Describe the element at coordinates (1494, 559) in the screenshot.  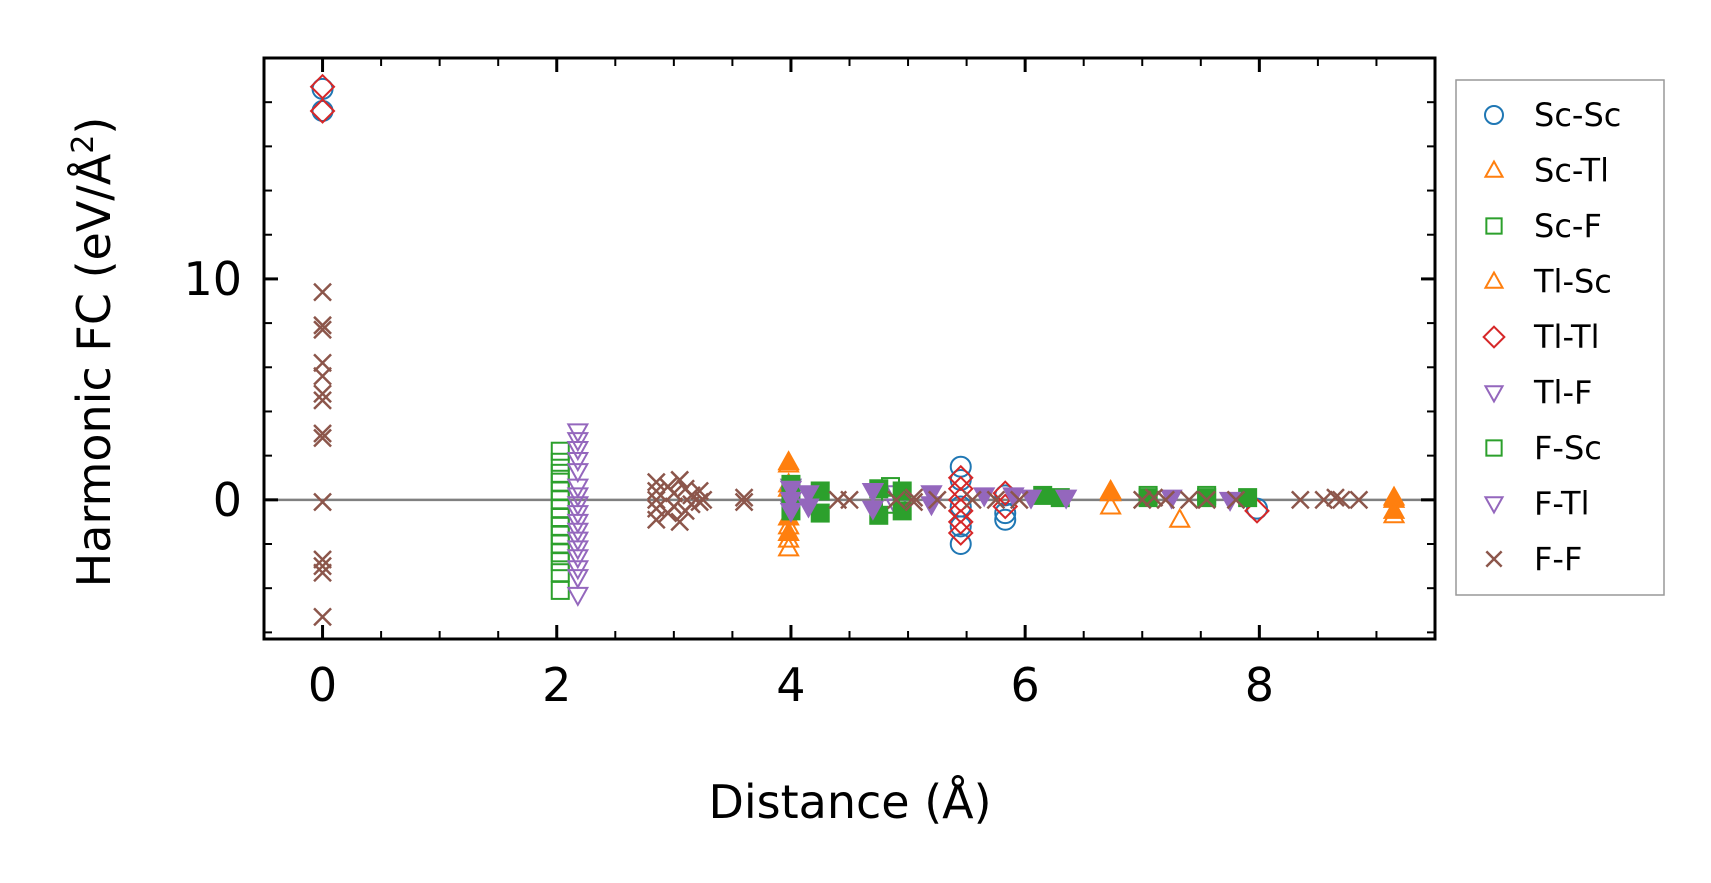
I see `legend-marker-f-f` at that location.